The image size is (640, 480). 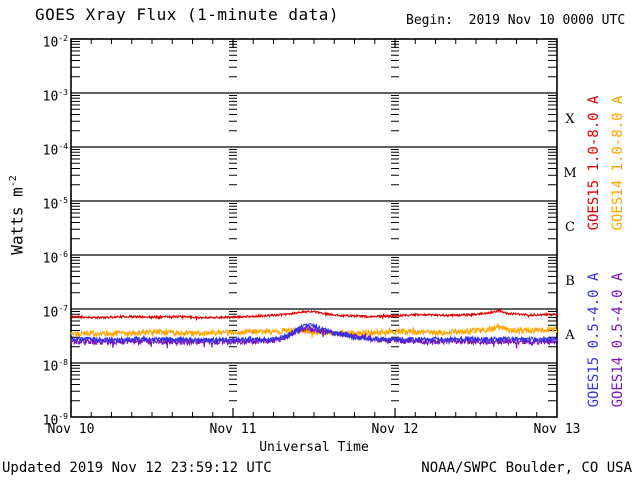 What do you see at coordinates (55, 42) in the screenshot?
I see `y-tick-label: 10⁻²` at bounding box center [55, 42].